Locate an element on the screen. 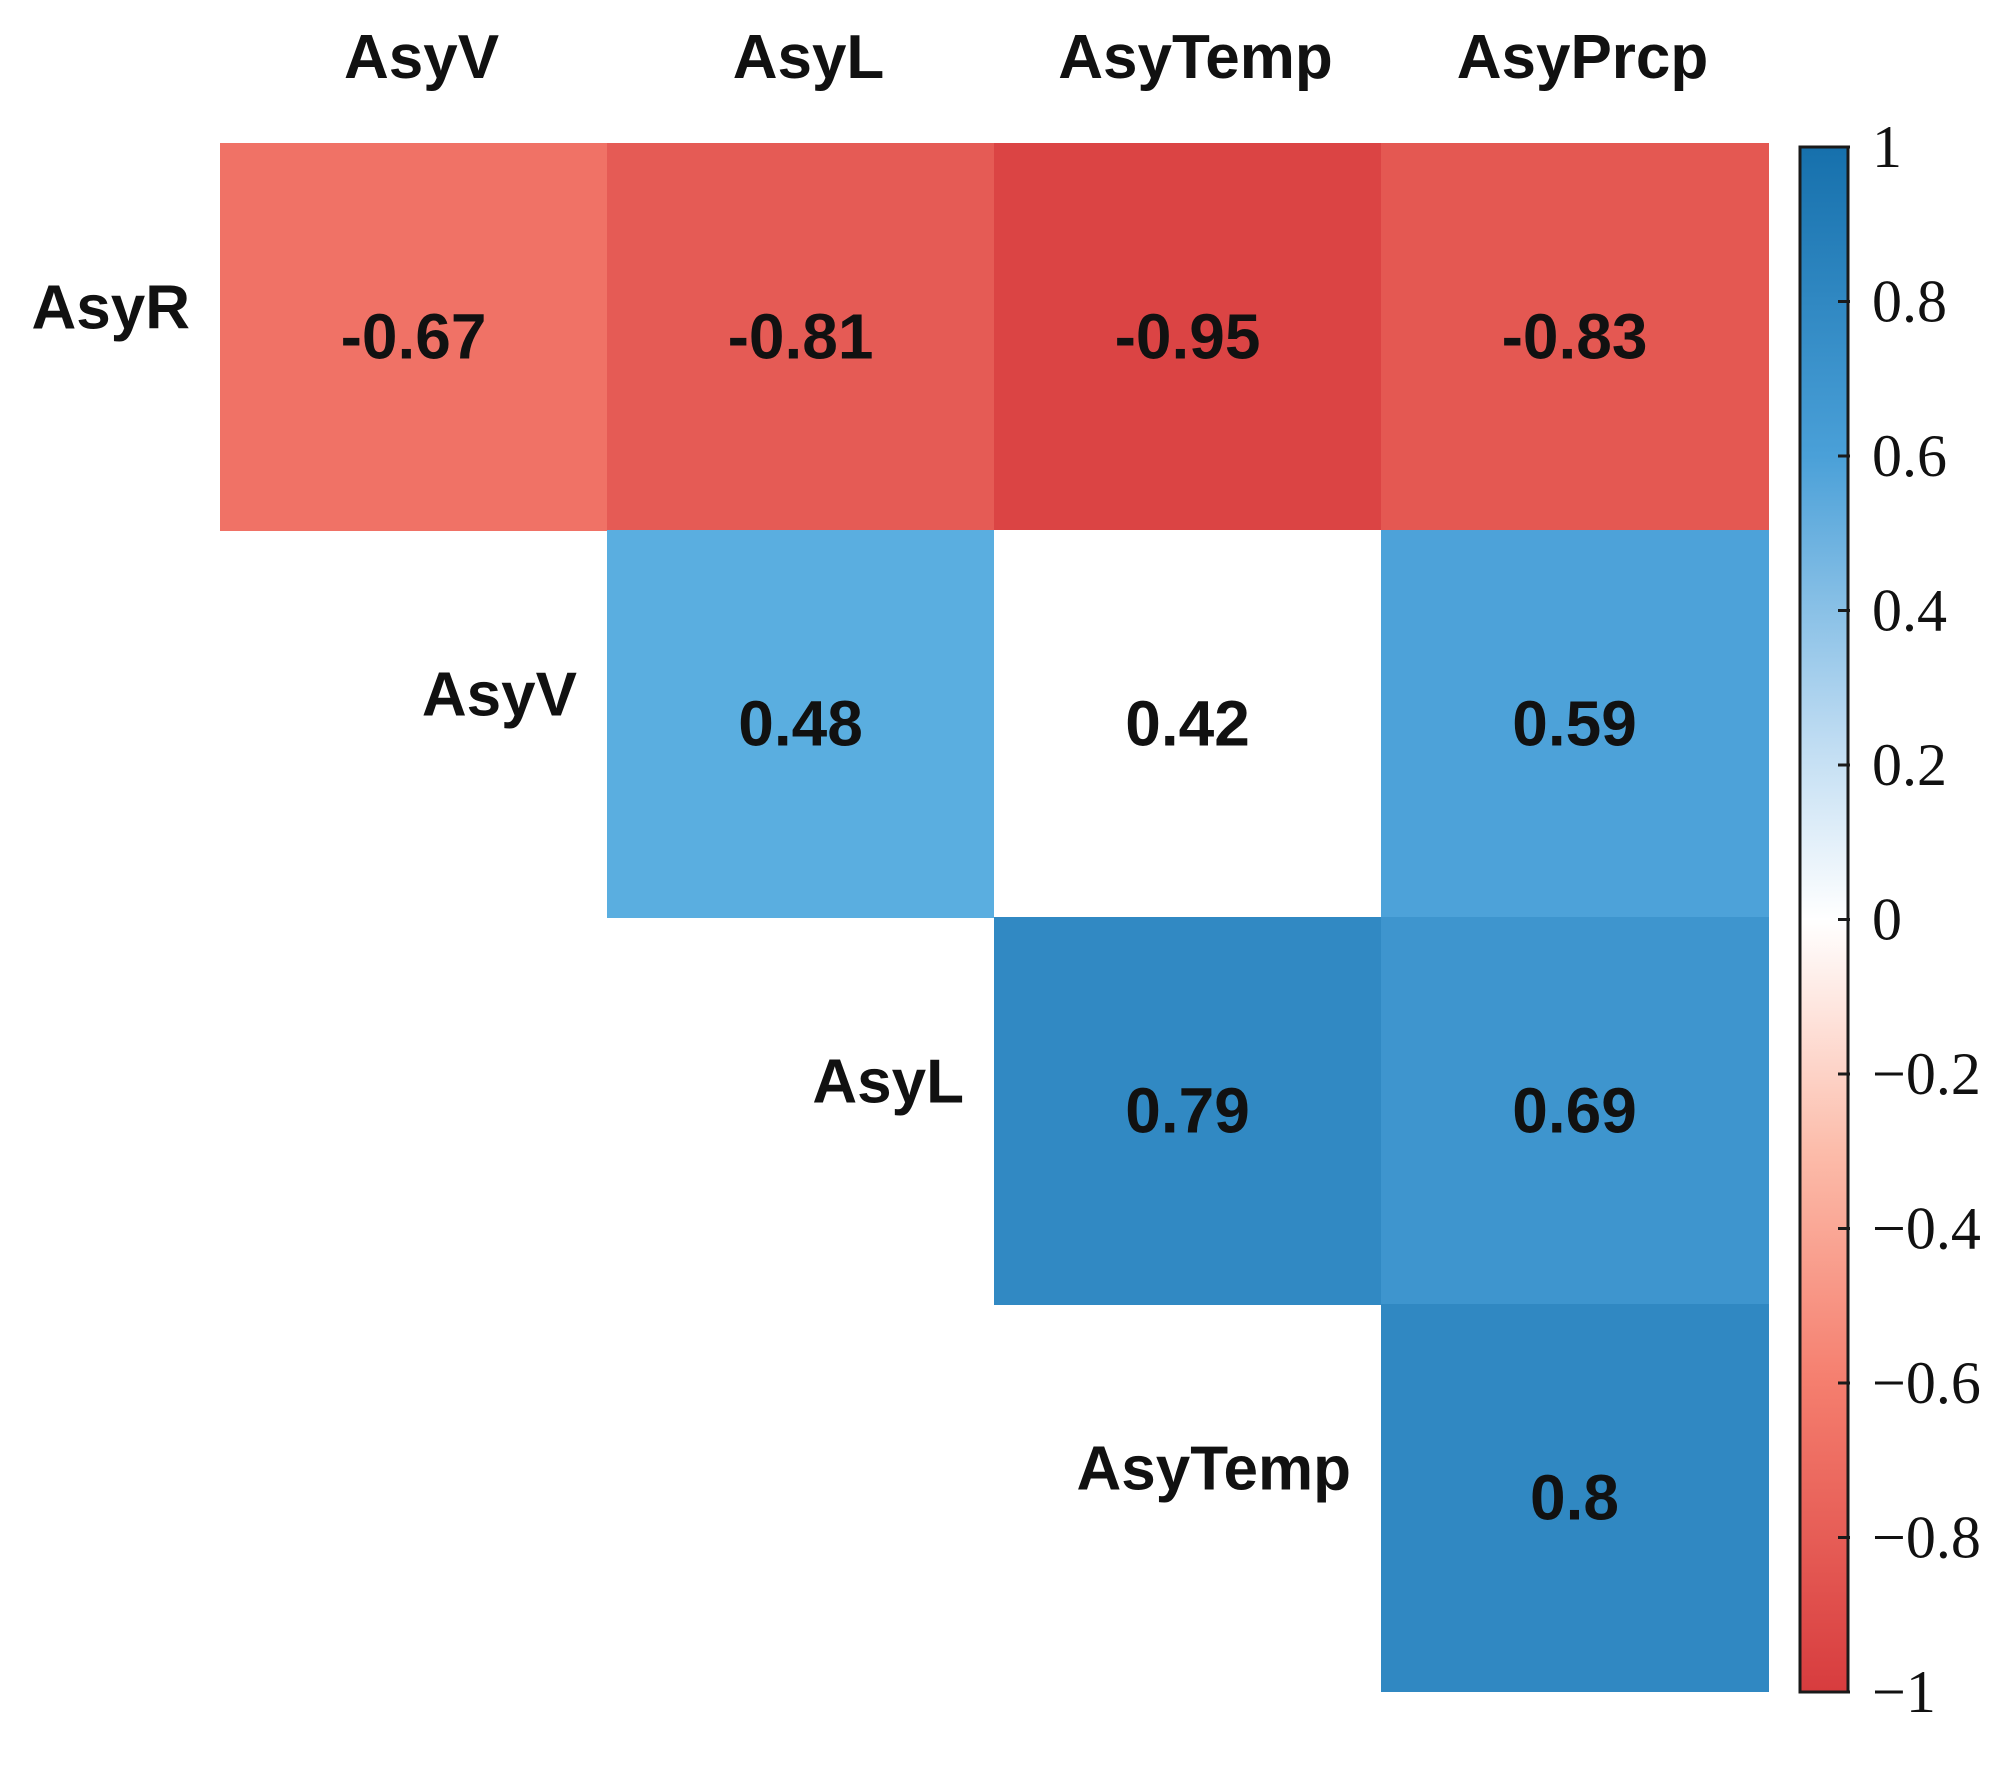  heatmap-cell-asyl-asytemp is located at coordinates (1188, 1111).